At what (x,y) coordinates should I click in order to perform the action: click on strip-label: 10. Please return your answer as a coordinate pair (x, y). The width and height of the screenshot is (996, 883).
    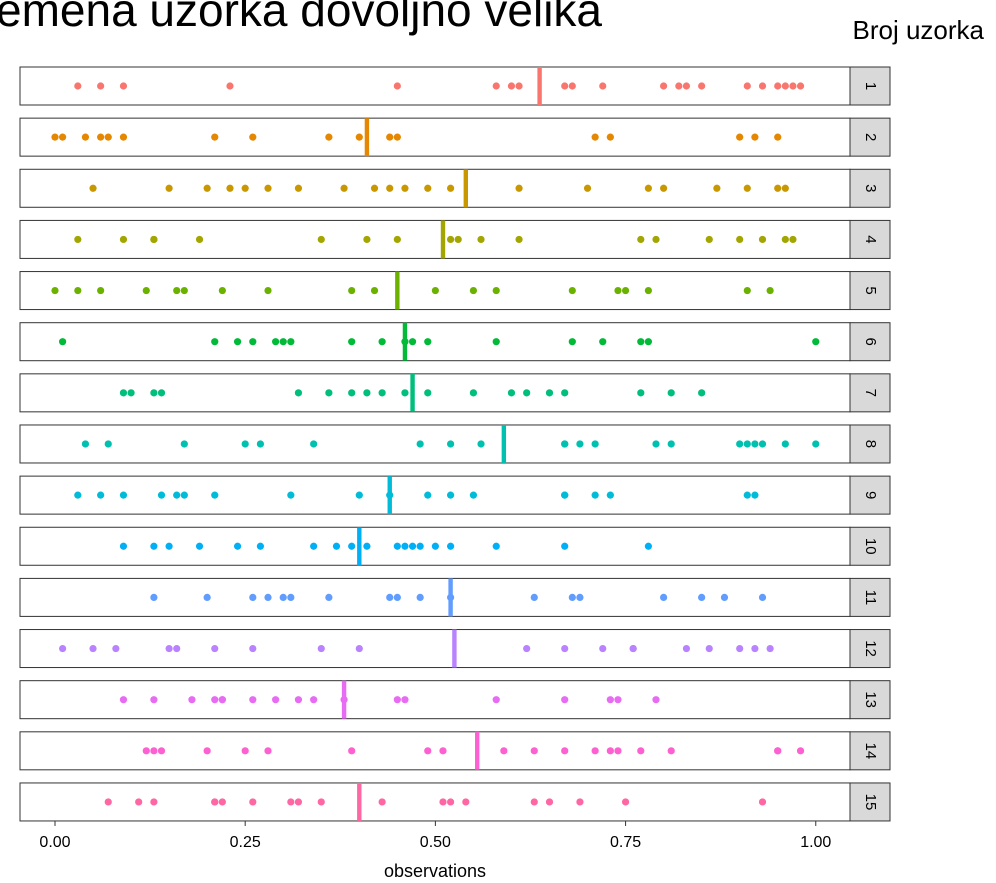
    Looking at the image, I should click on (870, 546).